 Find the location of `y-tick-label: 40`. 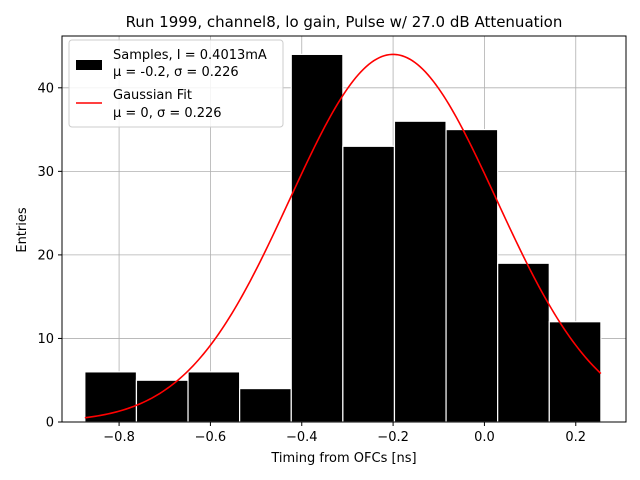

y-tick-label: 40 is located at coordinates (45, 88).